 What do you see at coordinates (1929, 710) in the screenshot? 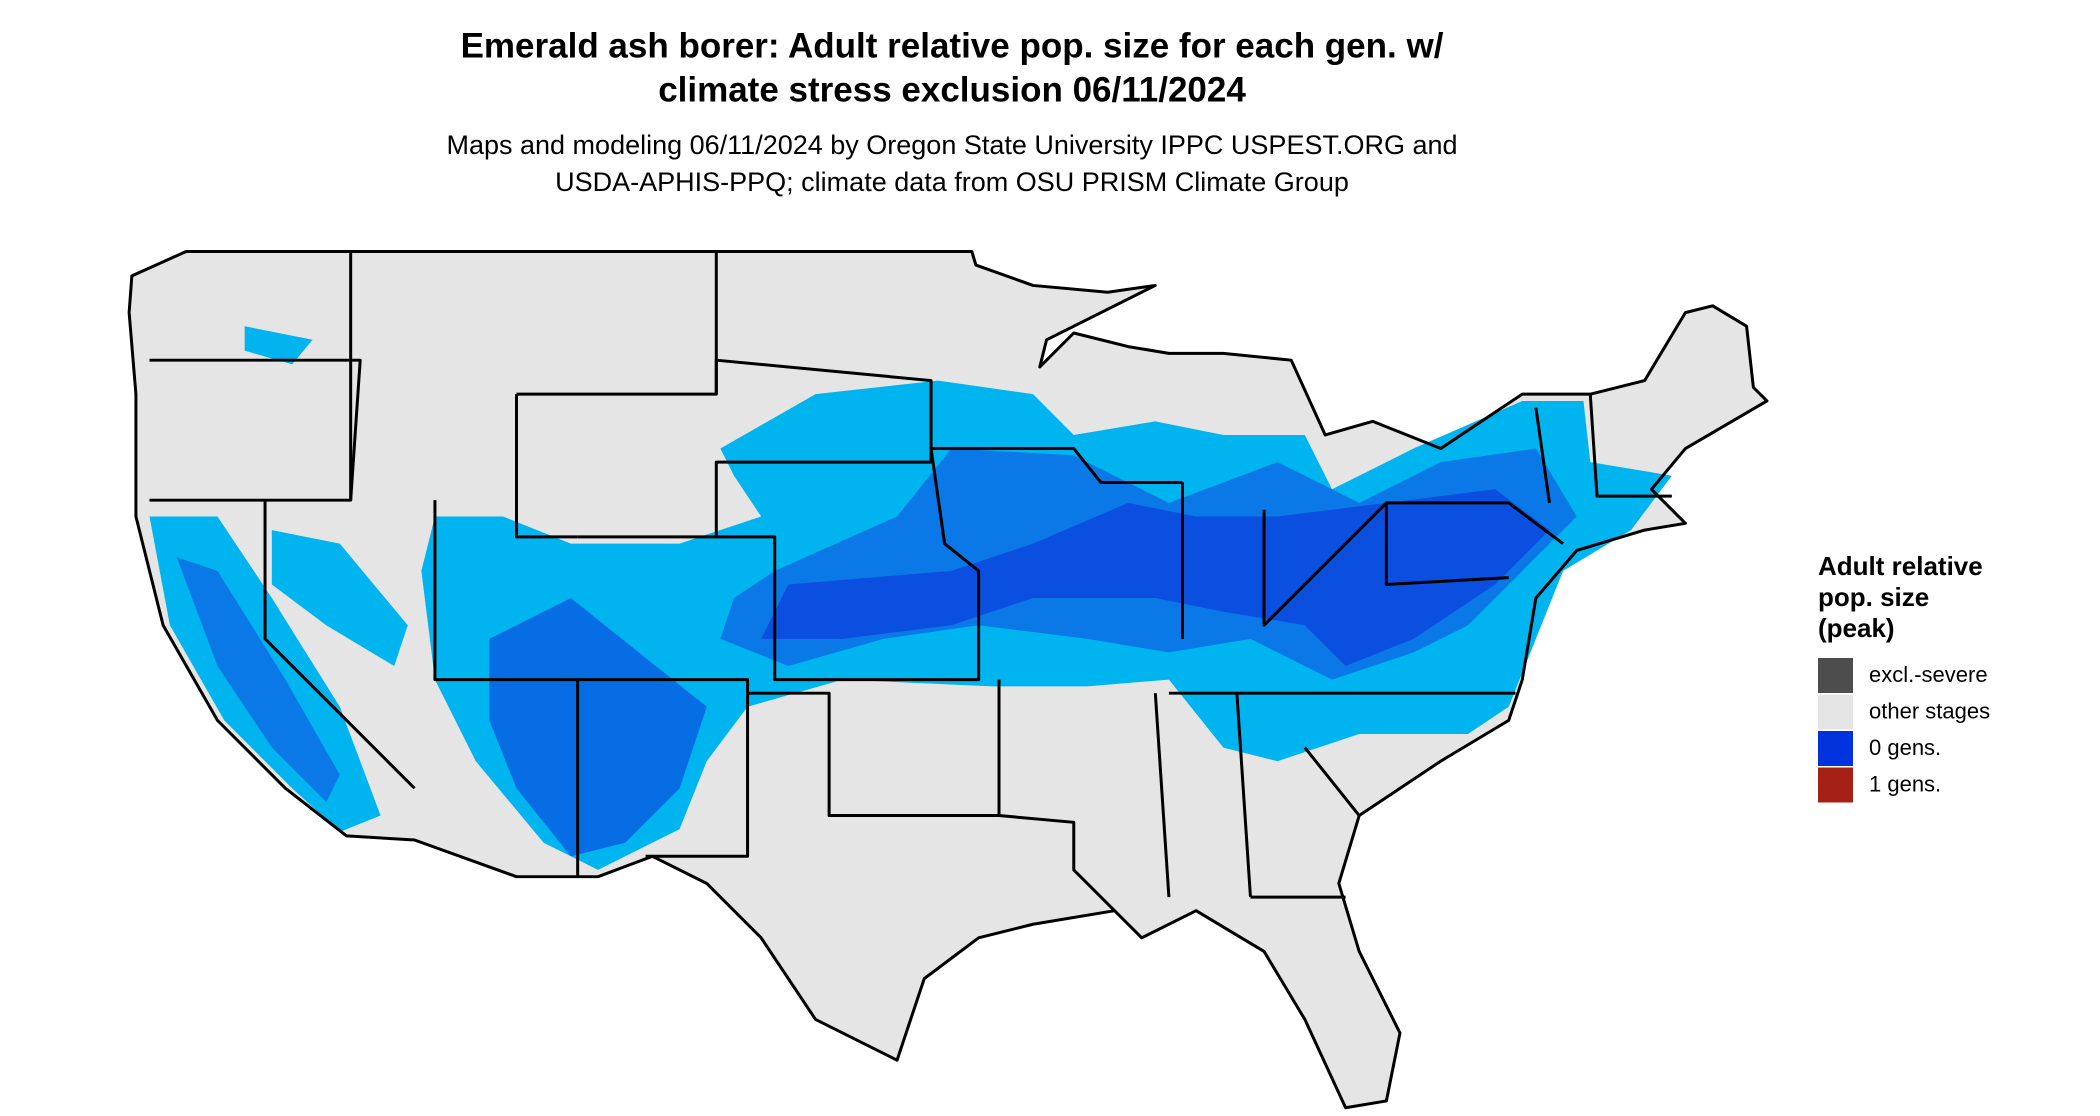
I see `legend-label: other stages` at bounding box center [1929, 710].